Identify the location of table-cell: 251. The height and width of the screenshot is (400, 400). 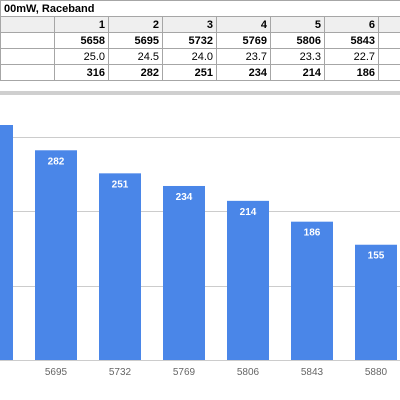
(189, 72).